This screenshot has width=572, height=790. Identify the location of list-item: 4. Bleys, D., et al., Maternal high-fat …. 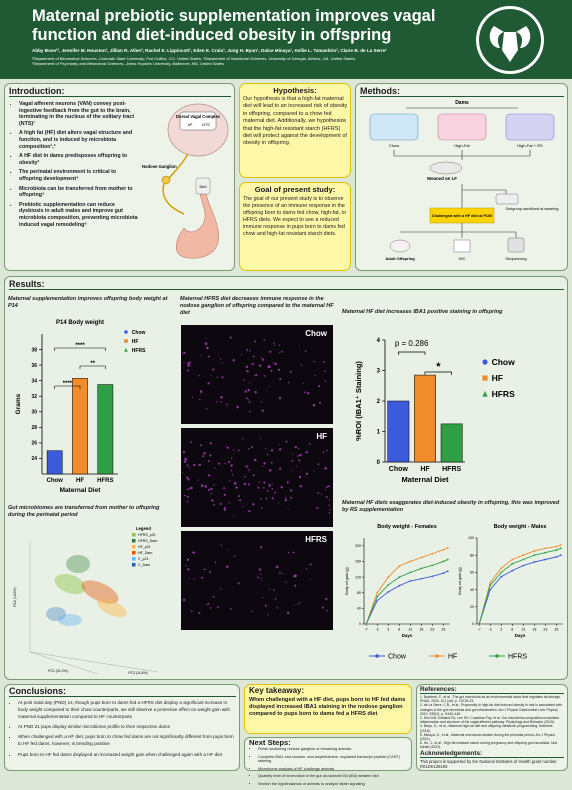
(486, 728).